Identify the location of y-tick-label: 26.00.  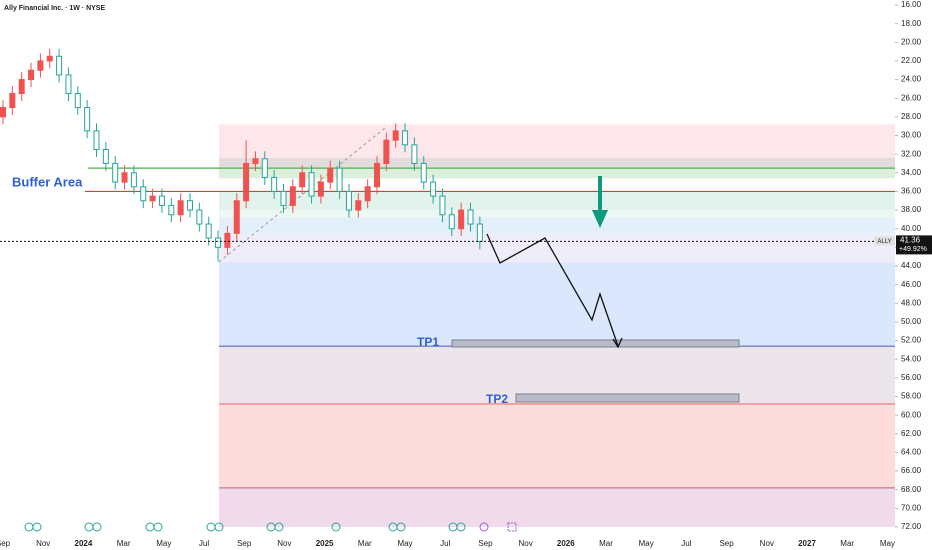
(911, 97).